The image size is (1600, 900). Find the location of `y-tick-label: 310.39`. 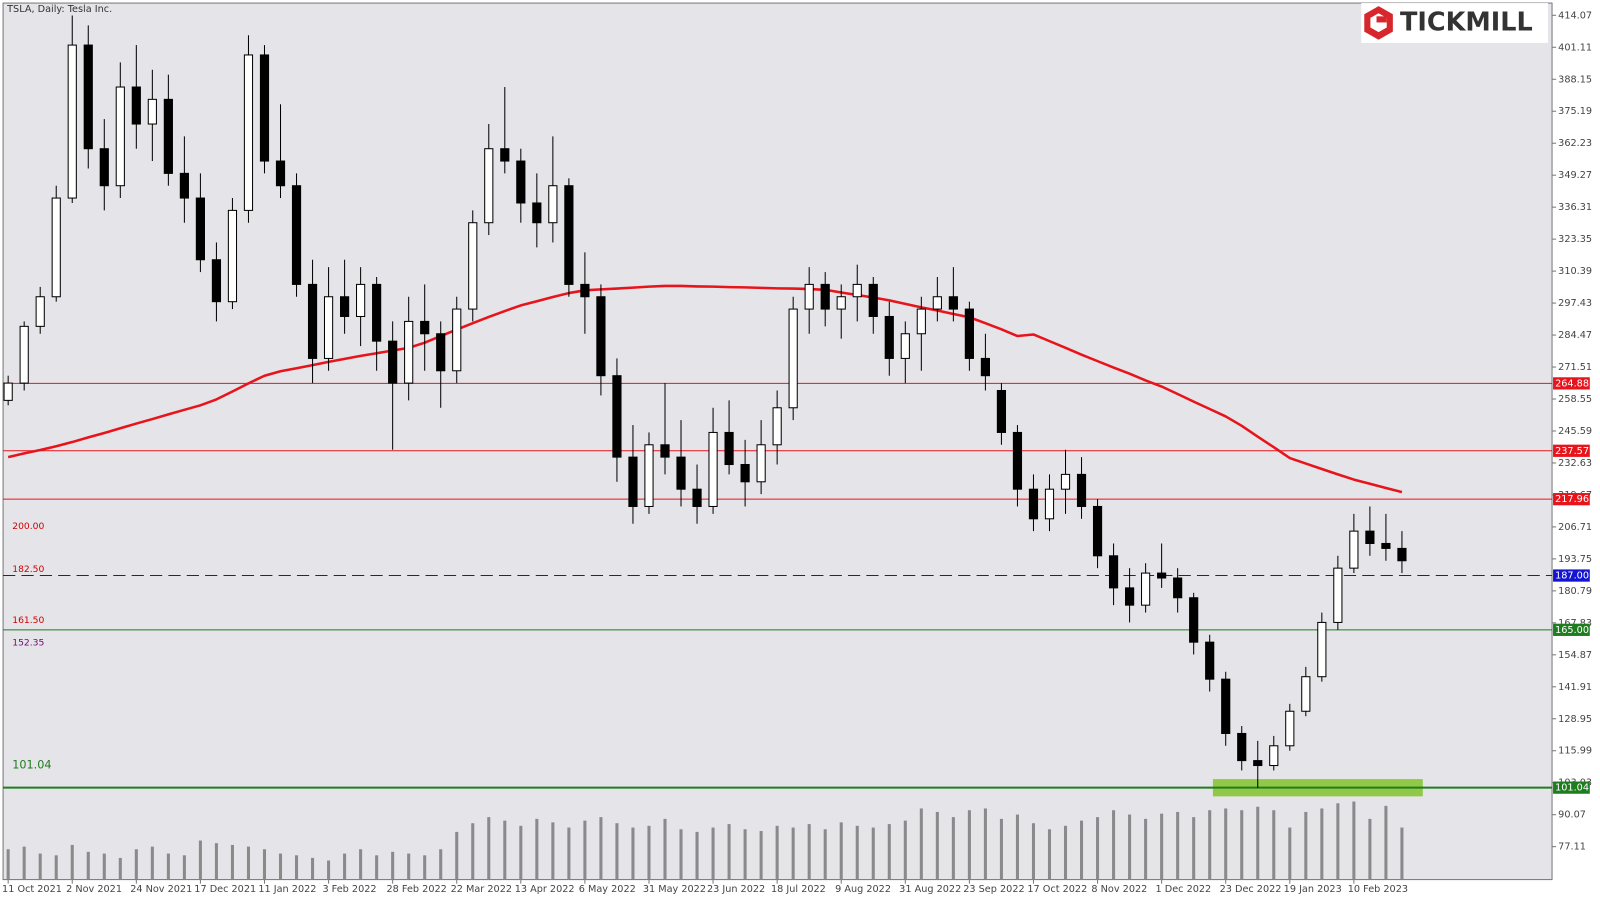

y-tick-label: 310.39 is located at coordinates (1575, 271).